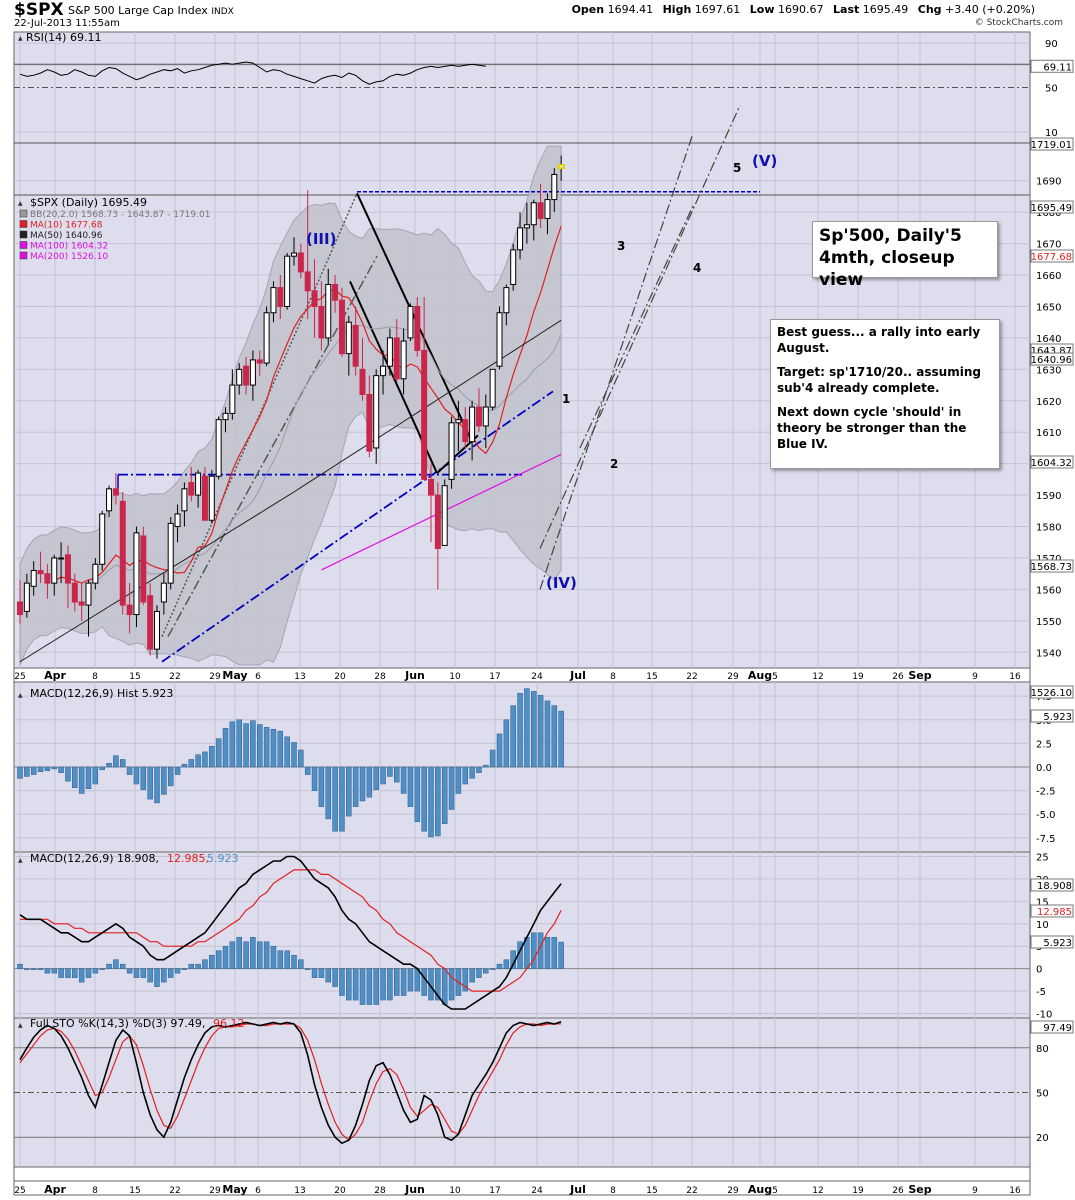 The image size is (1075, 1200). I want to click on price-tick: 1640, so click(1048, 339).